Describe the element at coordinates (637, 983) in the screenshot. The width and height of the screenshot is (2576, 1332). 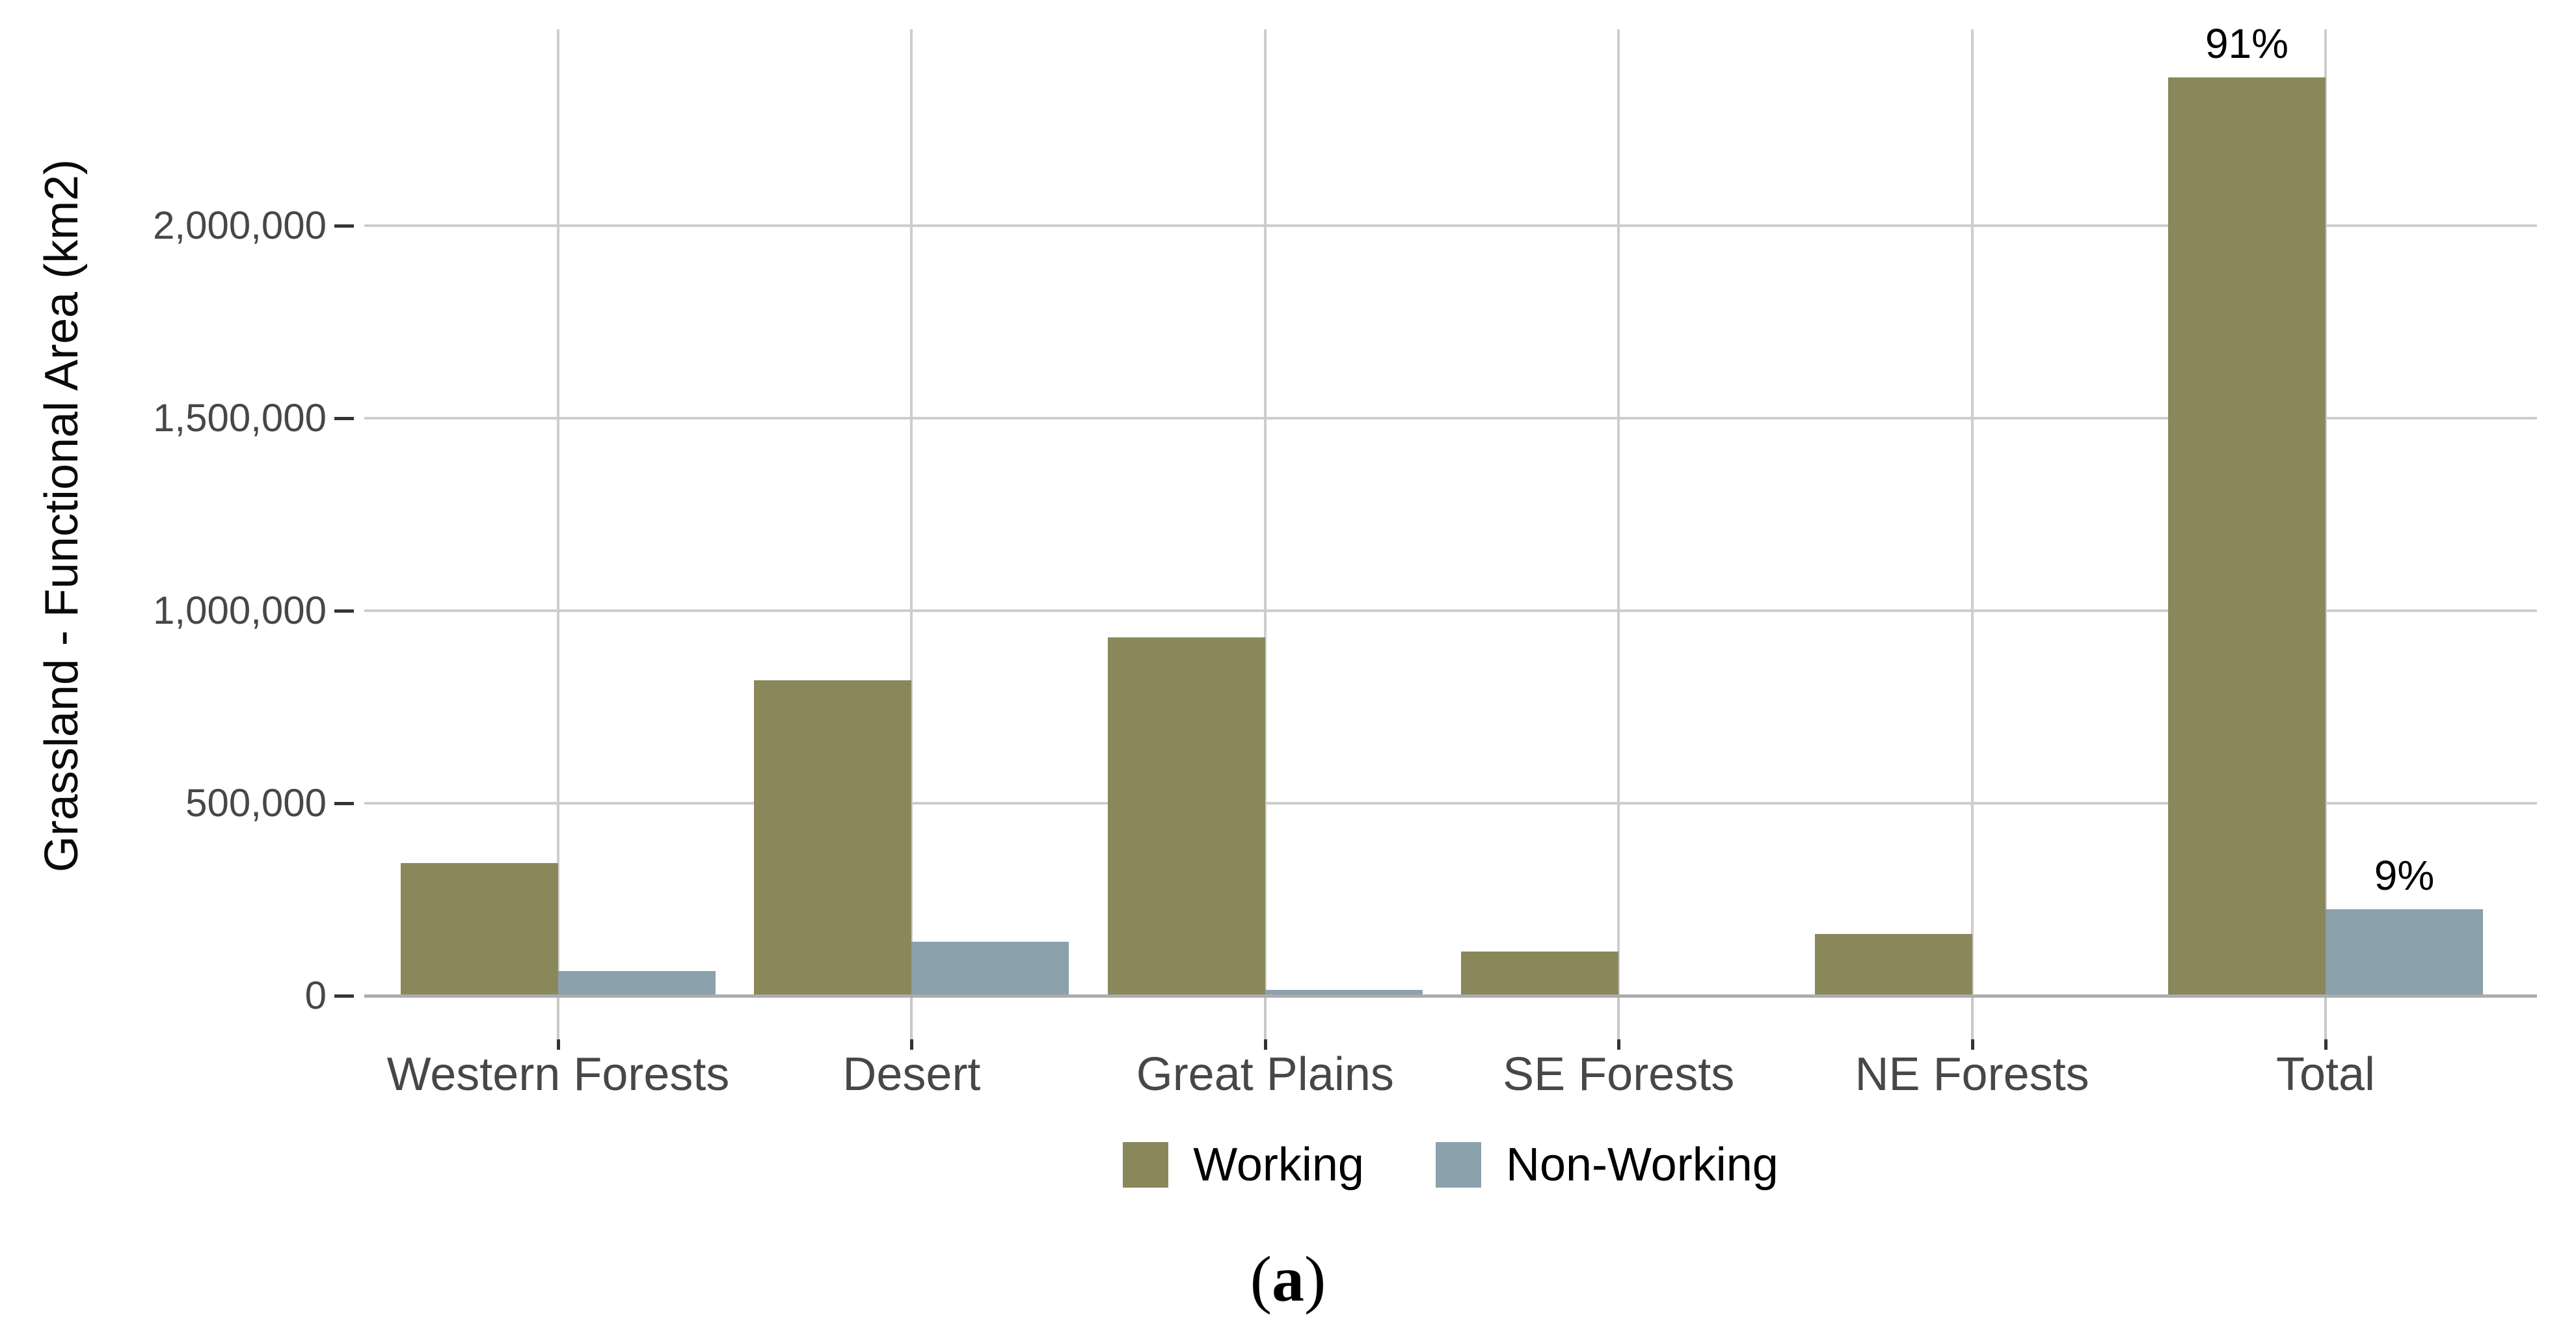
I see `bar-non-working-western-forests` at that location.